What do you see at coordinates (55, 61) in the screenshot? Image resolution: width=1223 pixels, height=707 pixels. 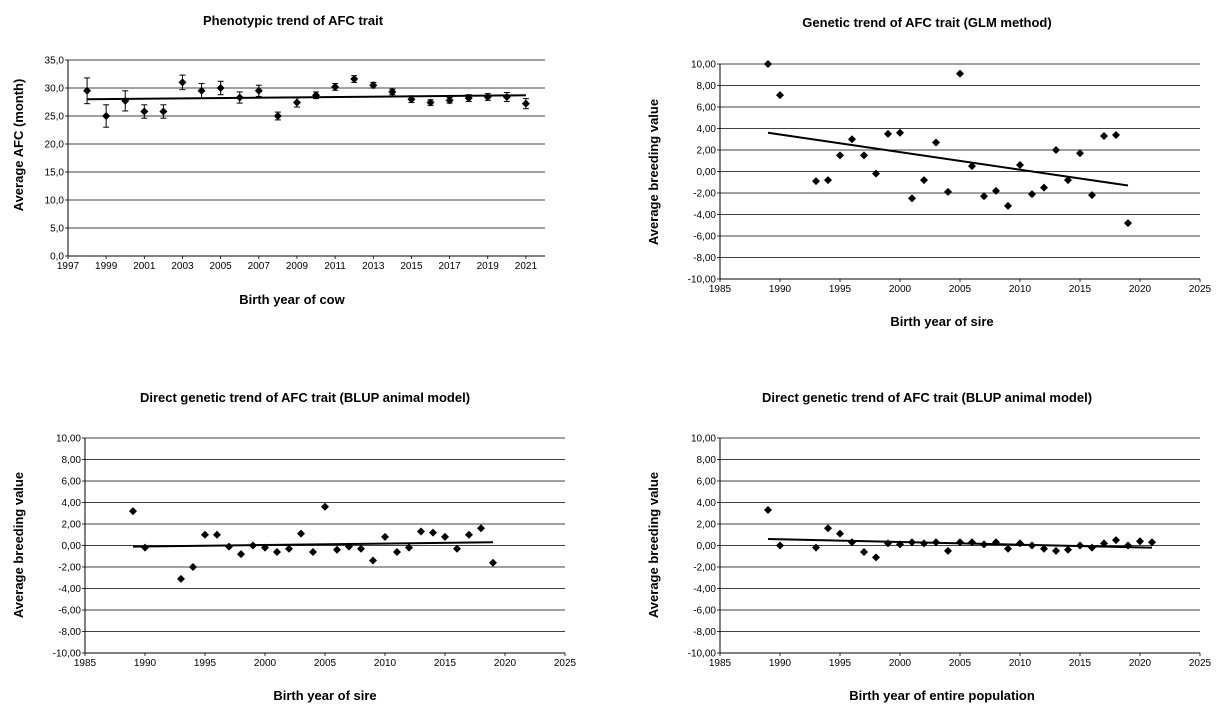 I see `y-tick-label: 35,0` at bounding box center [55, 61].